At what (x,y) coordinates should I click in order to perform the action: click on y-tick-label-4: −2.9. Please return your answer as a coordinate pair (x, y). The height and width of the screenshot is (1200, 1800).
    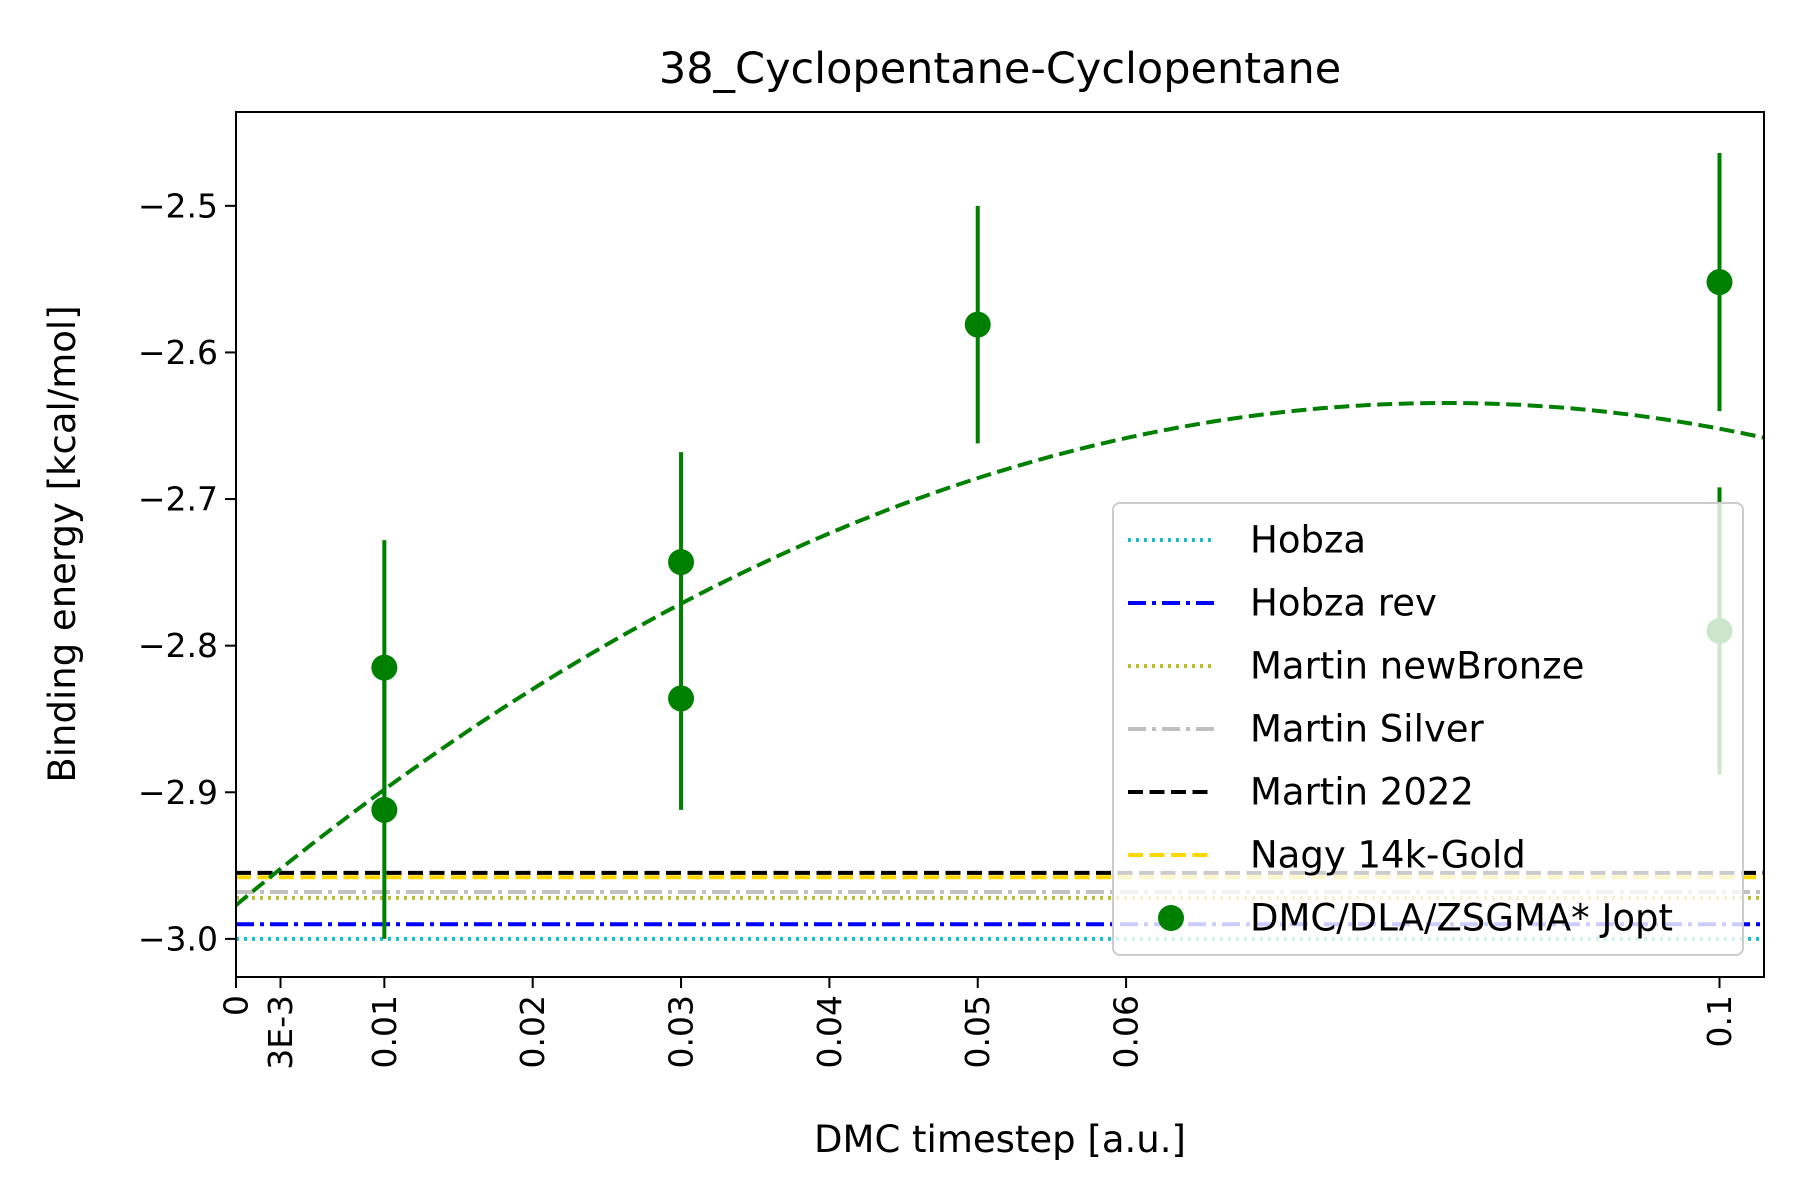
    Looking at the image, I should click on (178, 792).